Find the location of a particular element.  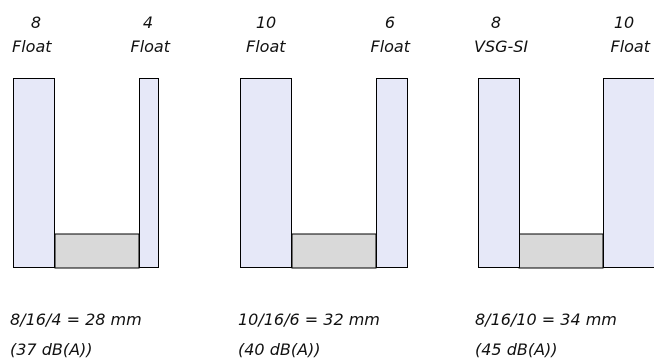

unit3-left-pane is located at coordinates (499, 173).